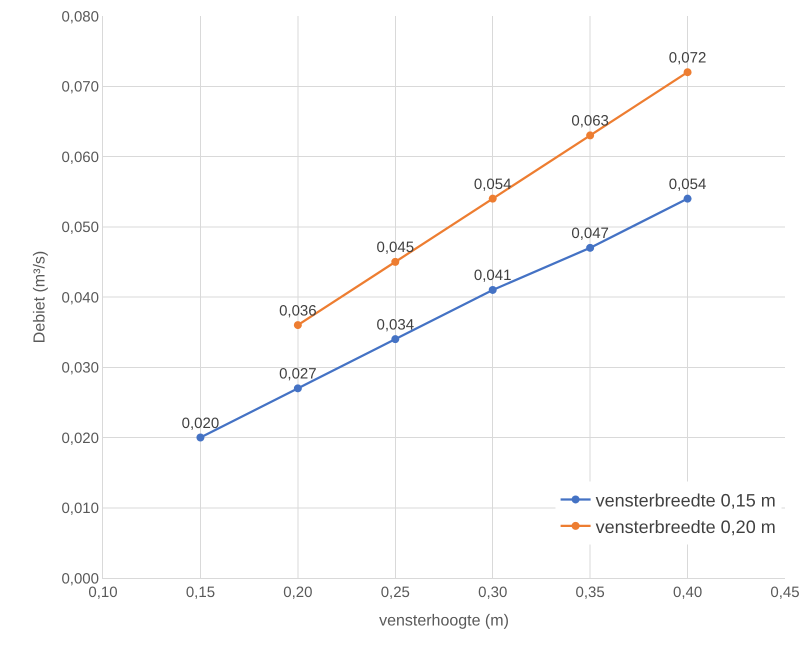  What do you see at coordinates (80, 368) in the screenshot?
I see `y-tick-label: 0,030` at bounding box center [80, 368].